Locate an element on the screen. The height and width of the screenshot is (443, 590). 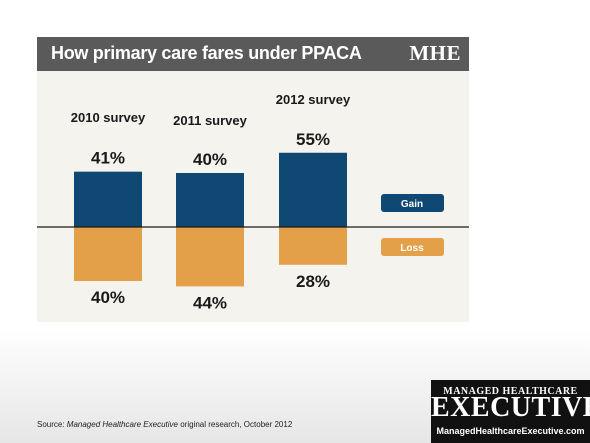
loss-value-label: 44% is located at coordinates (210, 302).